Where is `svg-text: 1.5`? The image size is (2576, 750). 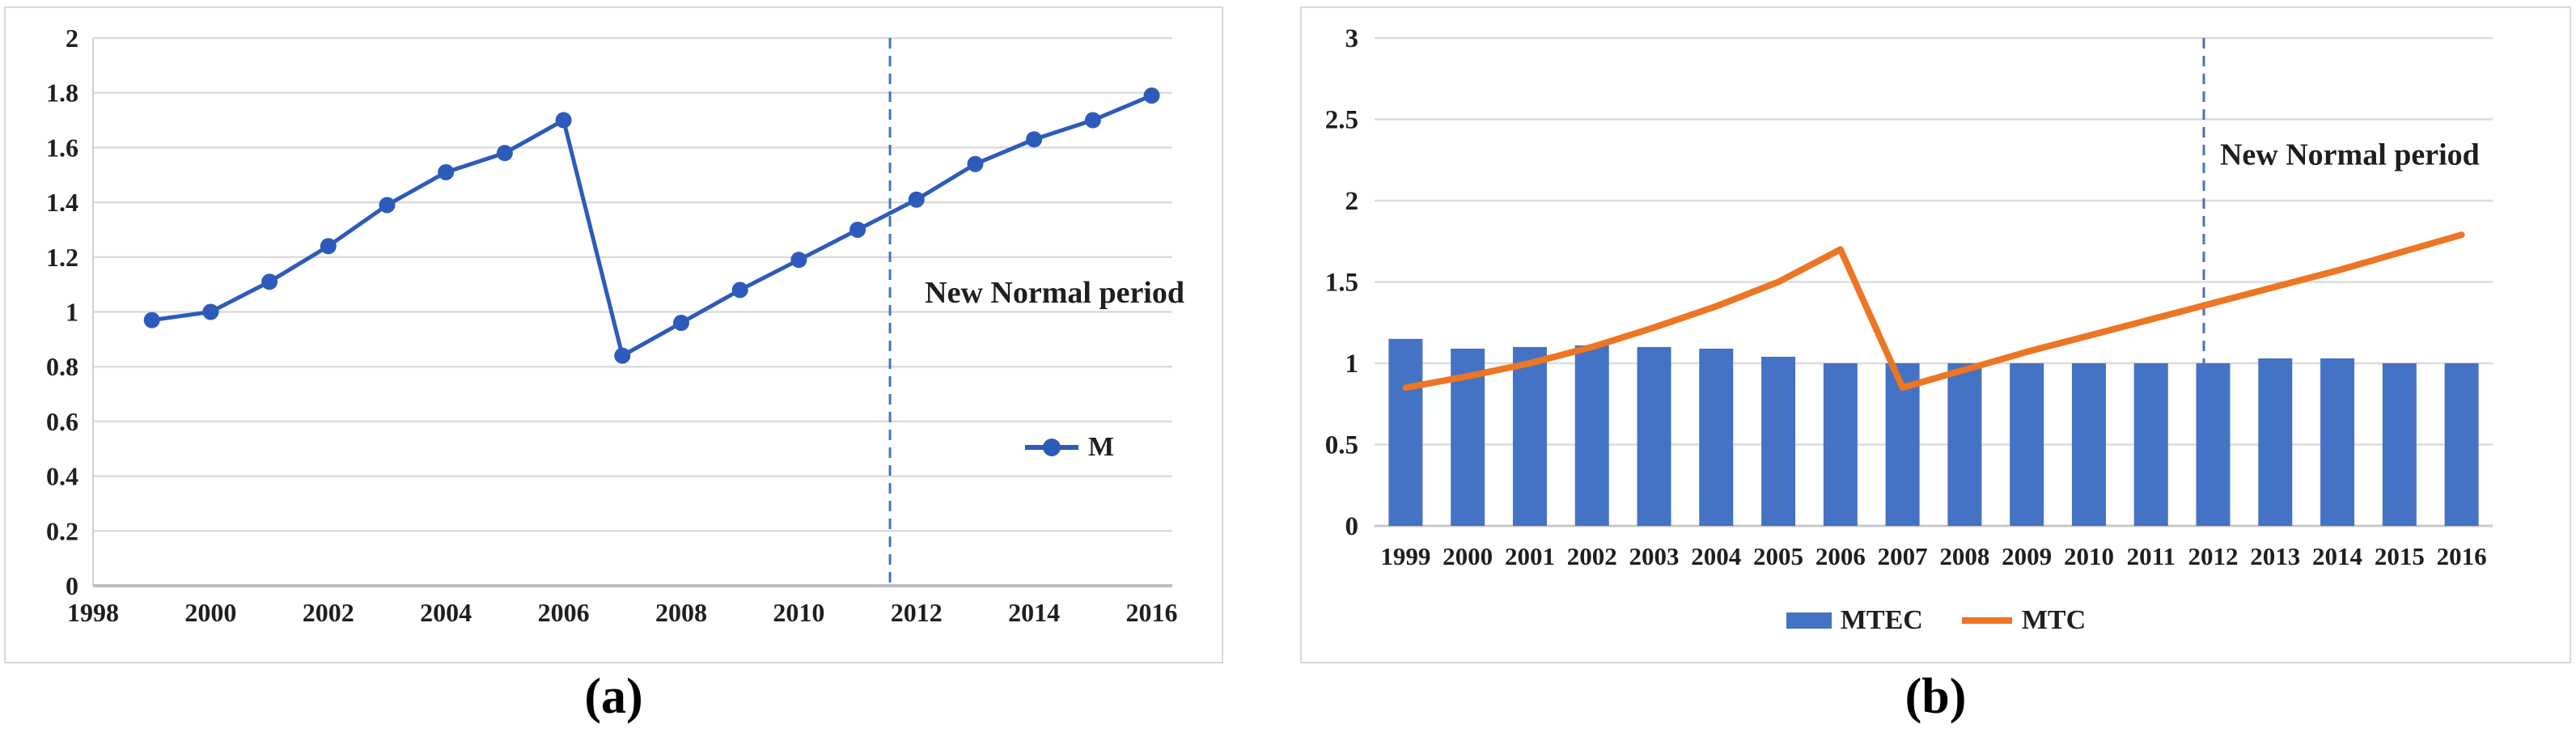
svg-text: 1.5 is located at coordinates (1341, 283).